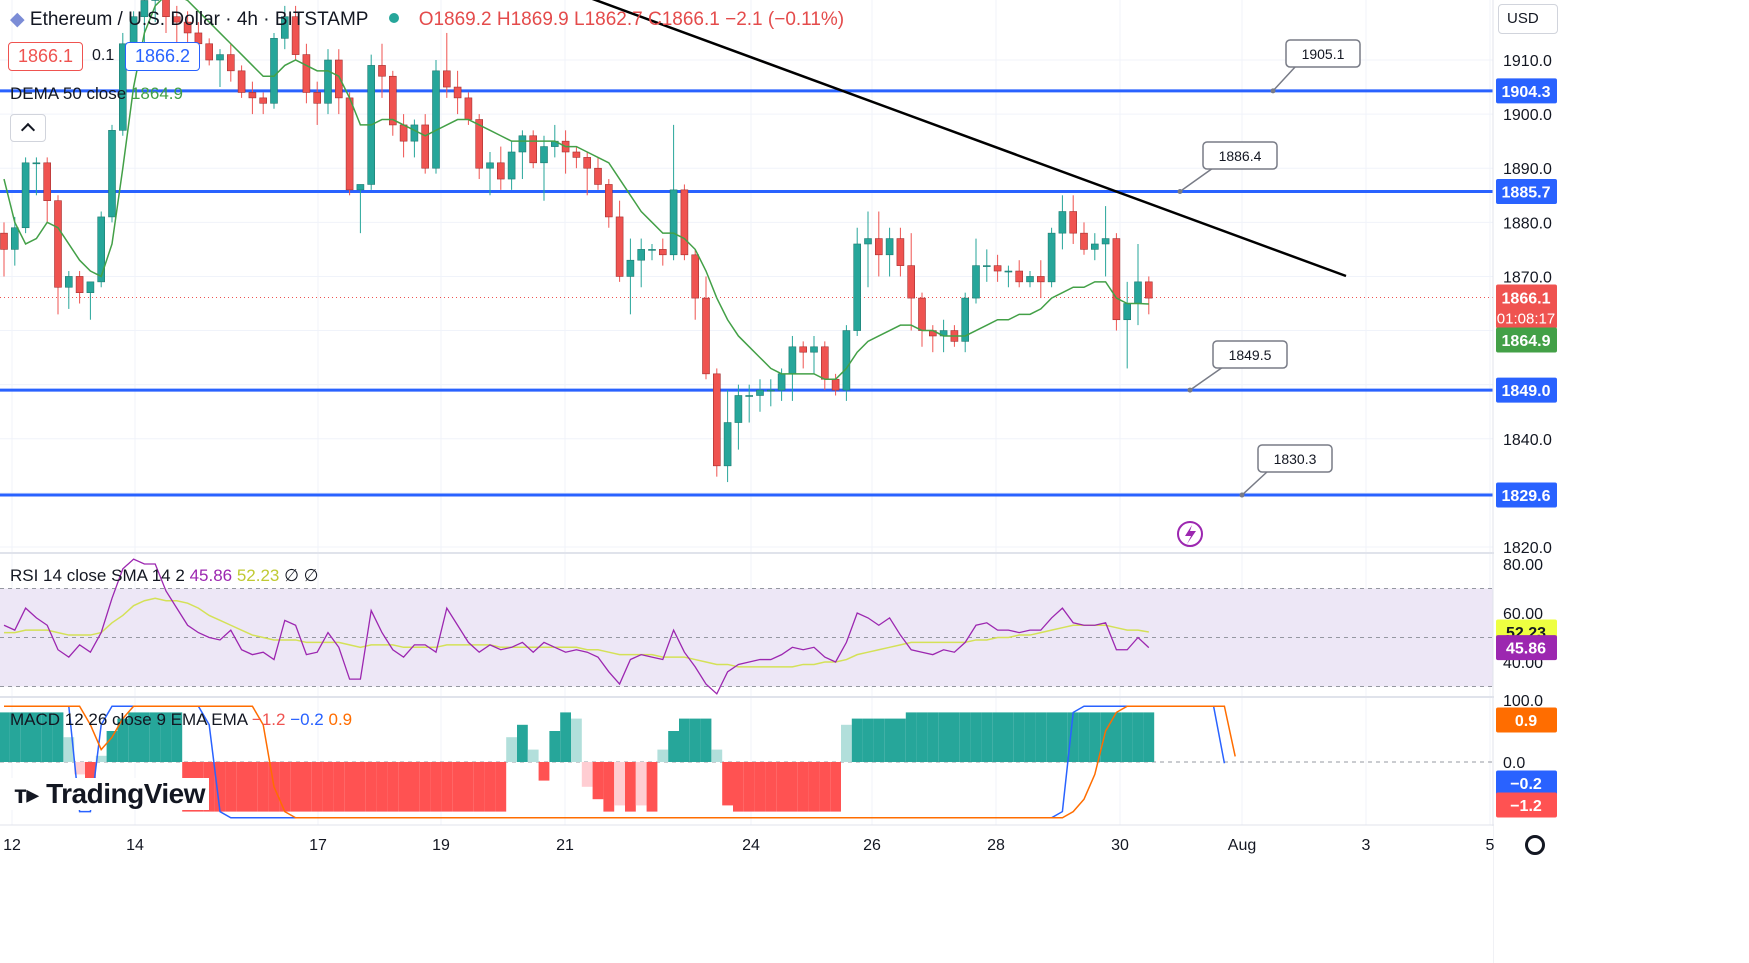 The image size is (1749, 963). Describe the element at coordinates (1526, 299) in the screenshot. I see `last-price-text: 1866.1` at that location.